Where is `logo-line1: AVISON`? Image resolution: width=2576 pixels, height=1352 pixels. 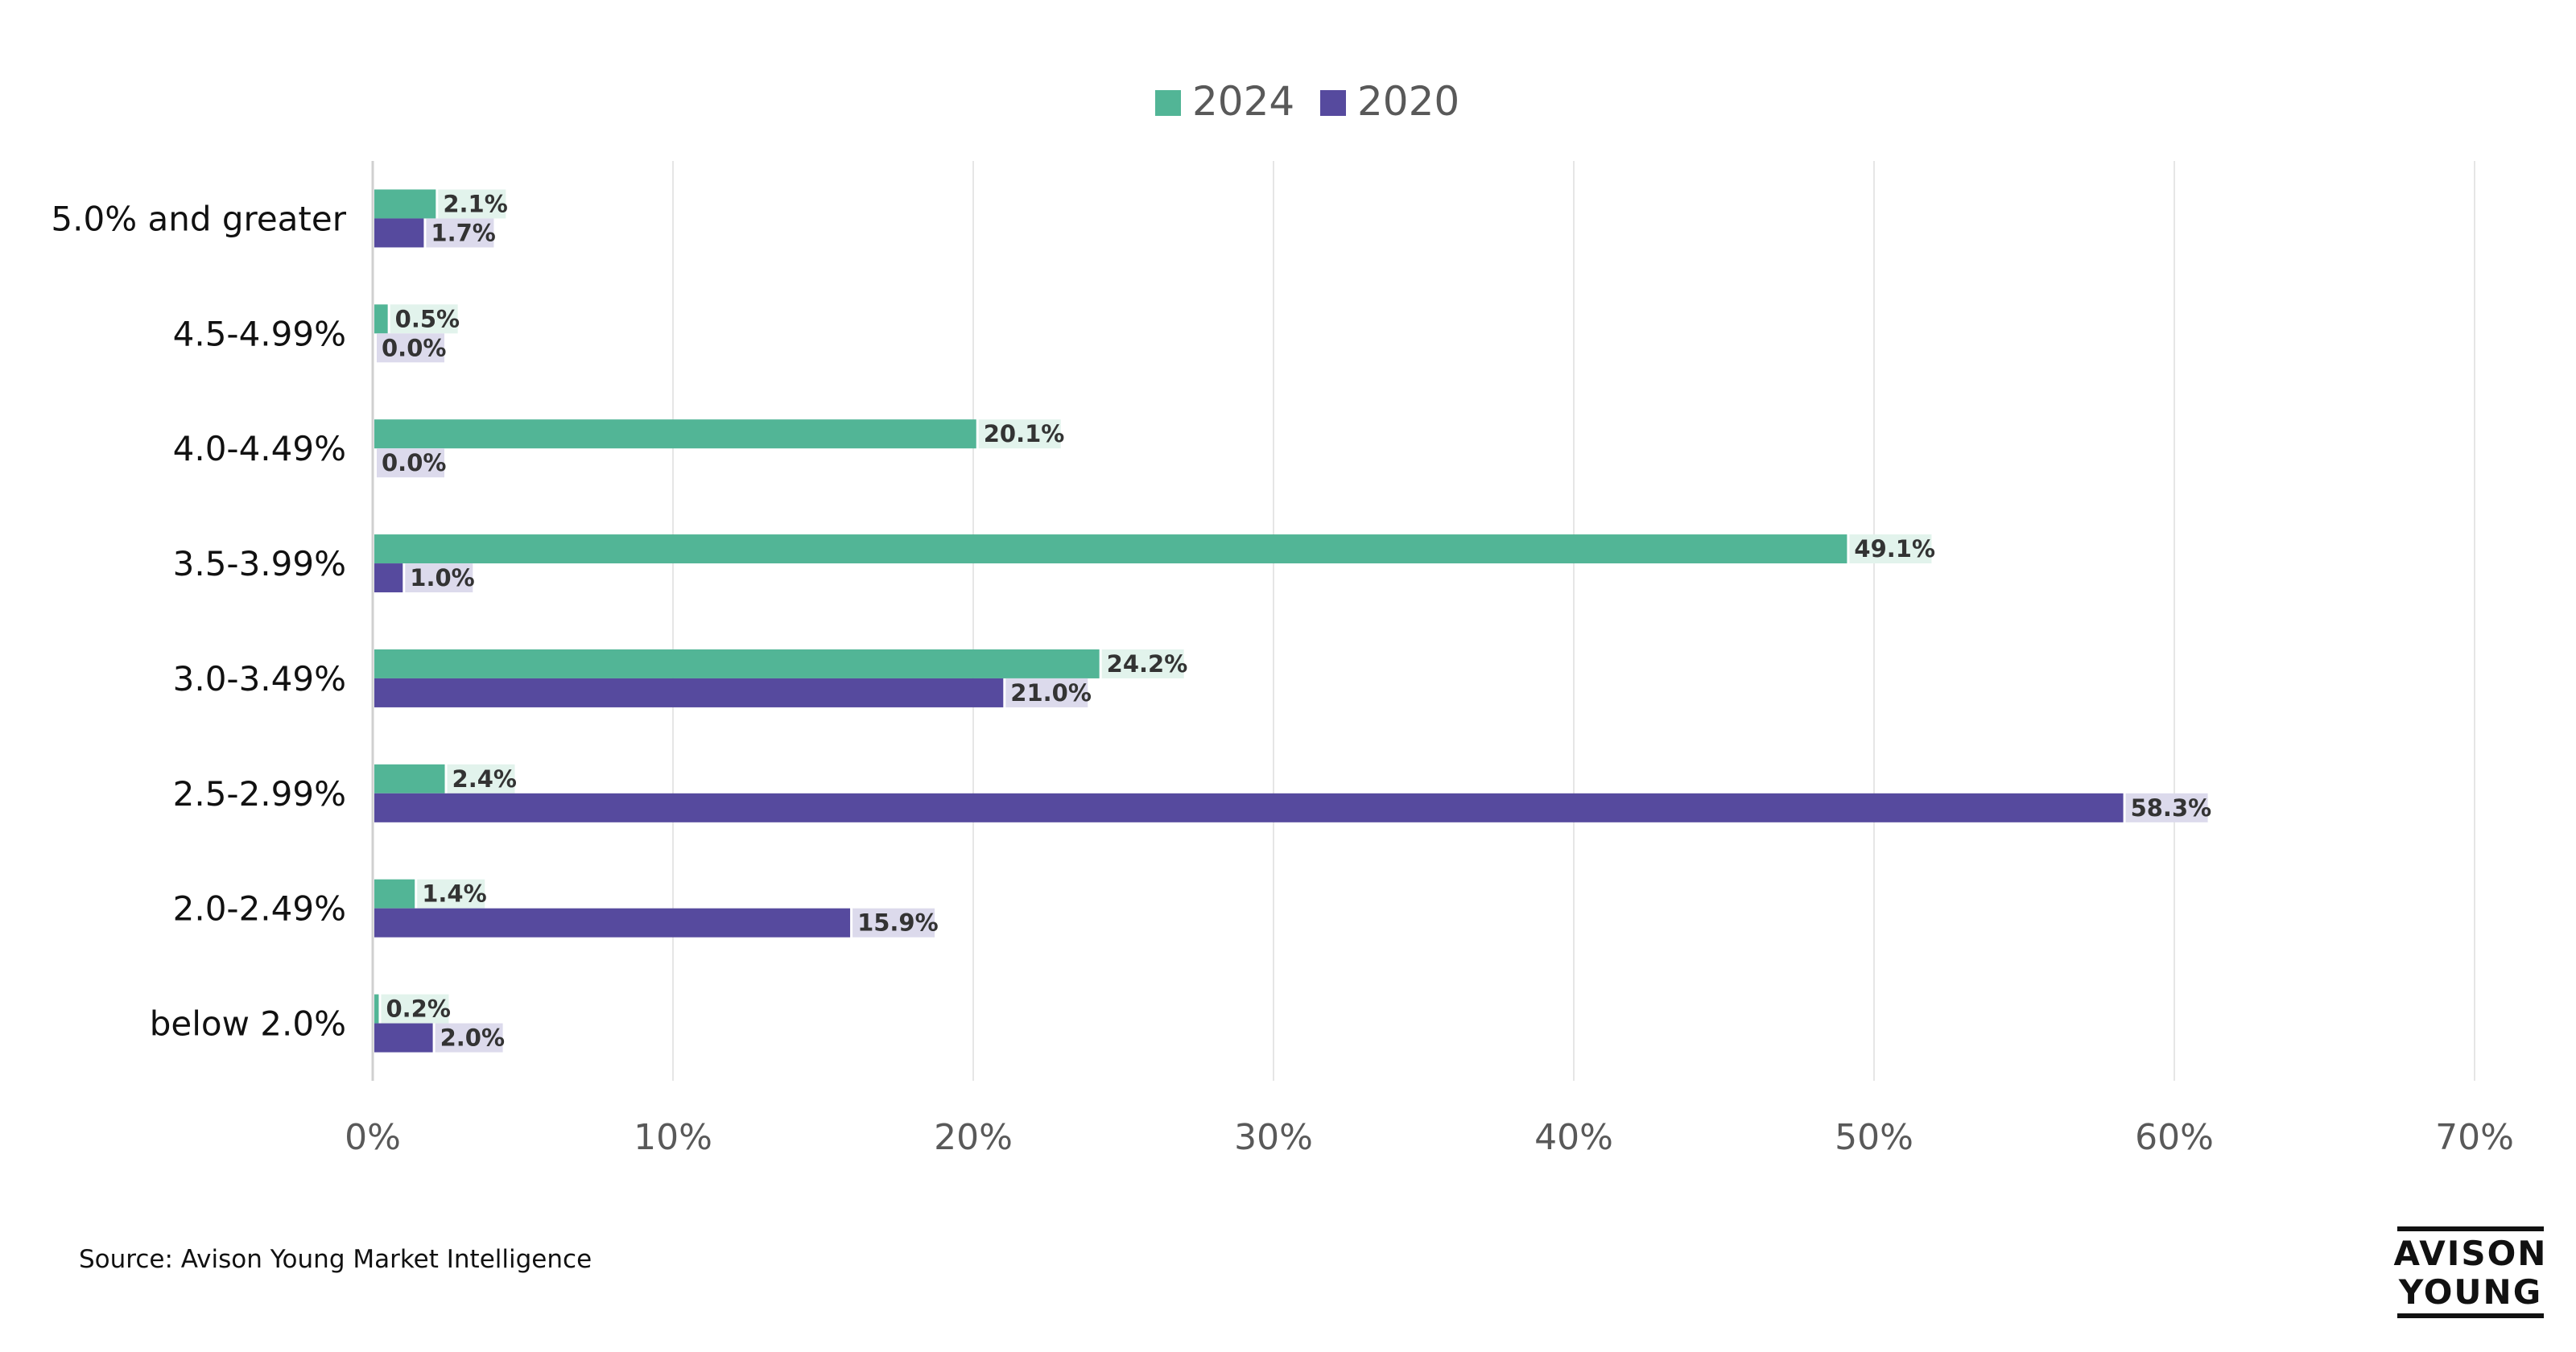
logo-line1: AVISON is located at coordinates (2471, 1253).